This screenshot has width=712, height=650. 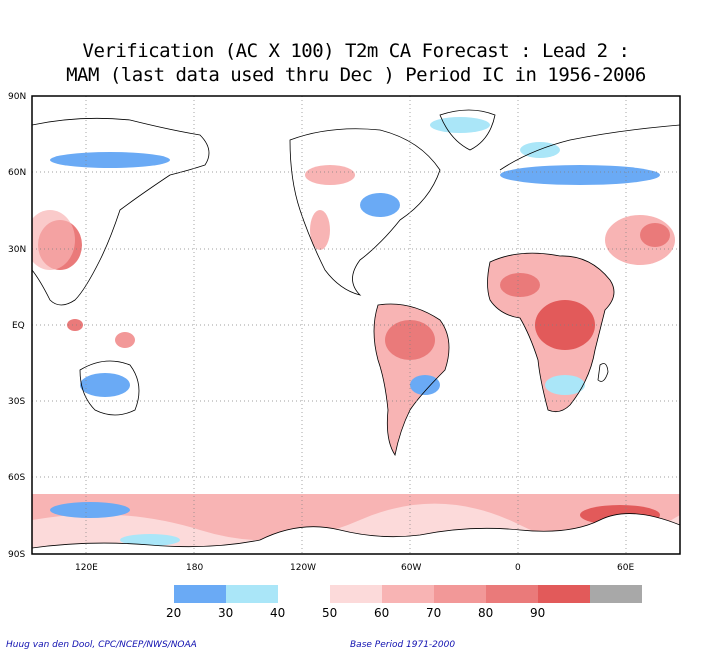 What do you see at coordinates (17, 173) in the screenshot?
I see `lat-label-60n: 60N` at bounding box center [17, 173].